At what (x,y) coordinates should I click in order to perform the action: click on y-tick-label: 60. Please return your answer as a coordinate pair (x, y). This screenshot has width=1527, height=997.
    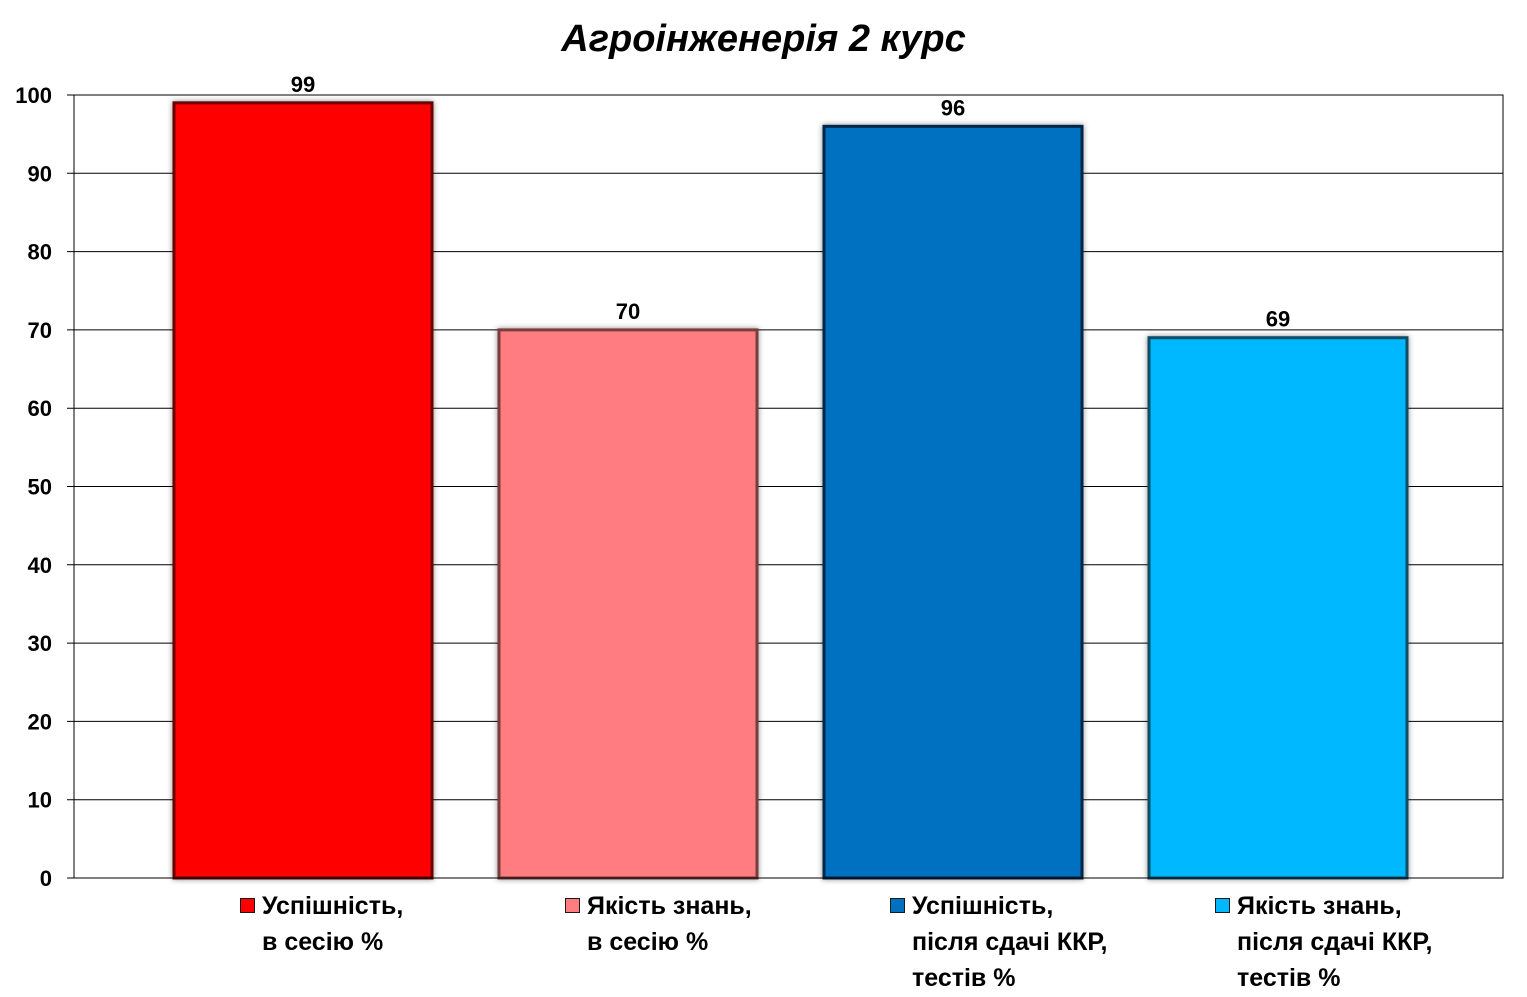
    Looking at the image, I should click on (40, 408).